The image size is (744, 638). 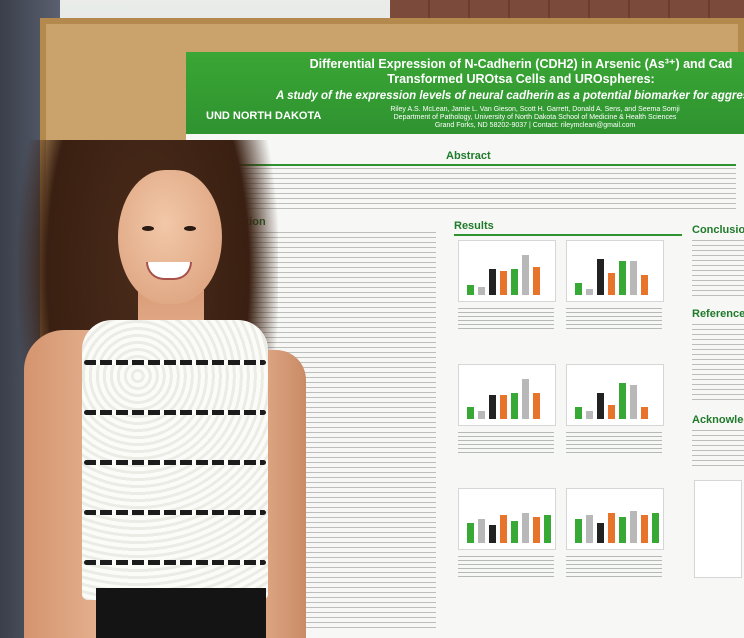 What do you see at coordinates (718, 314) in the screenshot?
I see `references-heading: Reference` at bounding box center [718, 314].